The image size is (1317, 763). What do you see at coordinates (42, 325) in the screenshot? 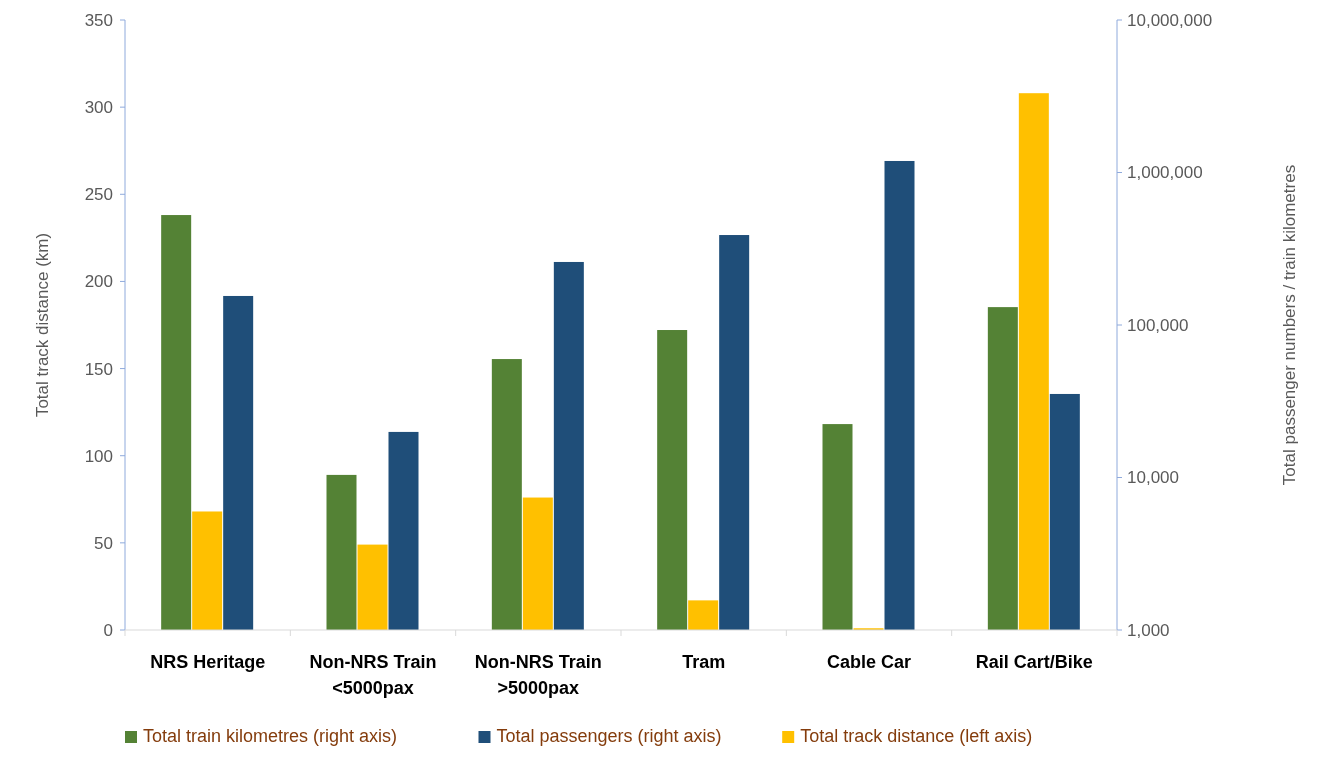
I see `y-axis-title: Total track distance (km)` at bounding box center [42, 325].